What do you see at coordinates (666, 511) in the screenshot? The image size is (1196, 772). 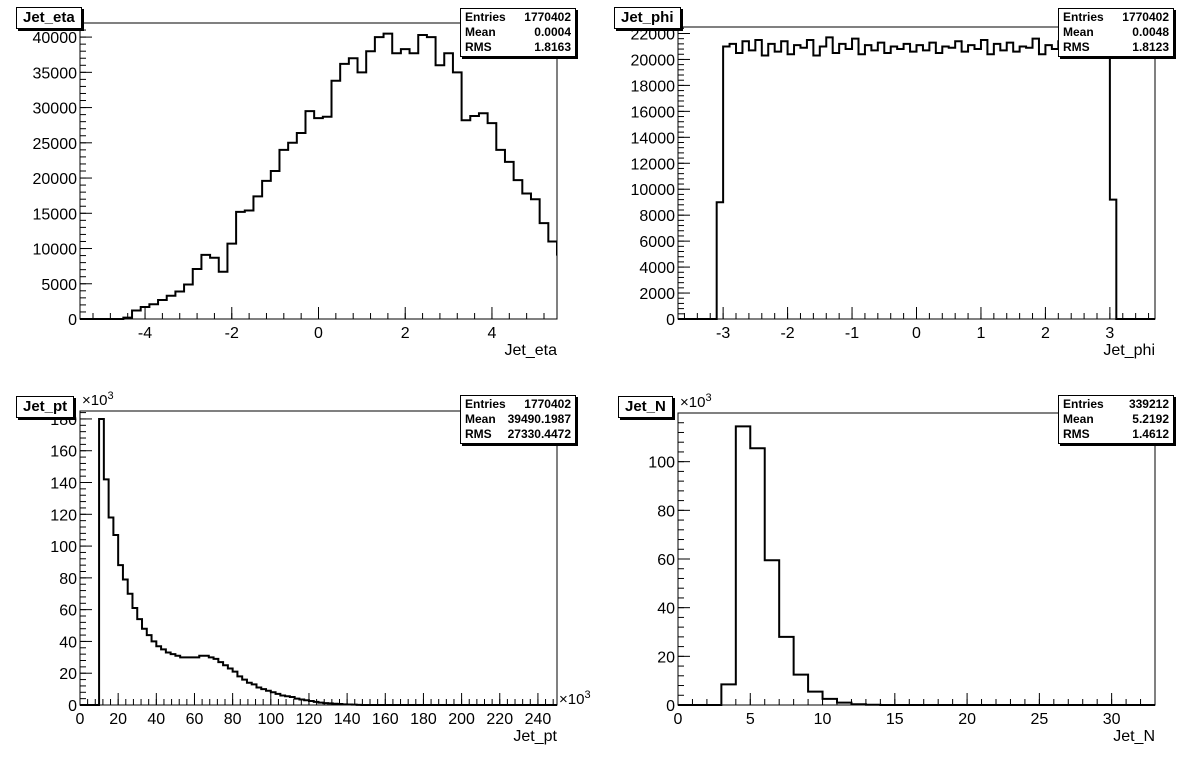 I see `y-tick-label: 80` at bounding box center [666, 511].